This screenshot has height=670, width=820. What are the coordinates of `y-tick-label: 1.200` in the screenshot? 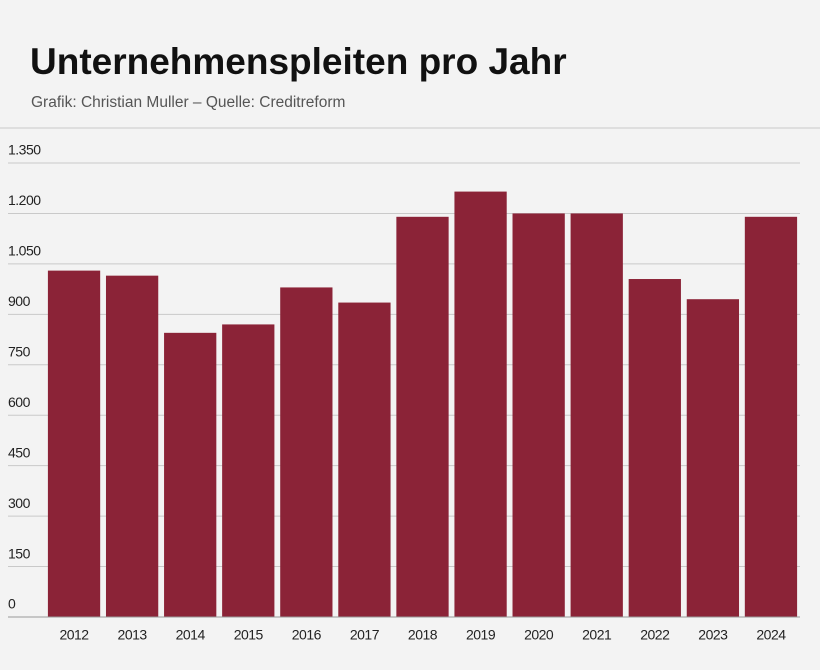 It's located at (24, 200).